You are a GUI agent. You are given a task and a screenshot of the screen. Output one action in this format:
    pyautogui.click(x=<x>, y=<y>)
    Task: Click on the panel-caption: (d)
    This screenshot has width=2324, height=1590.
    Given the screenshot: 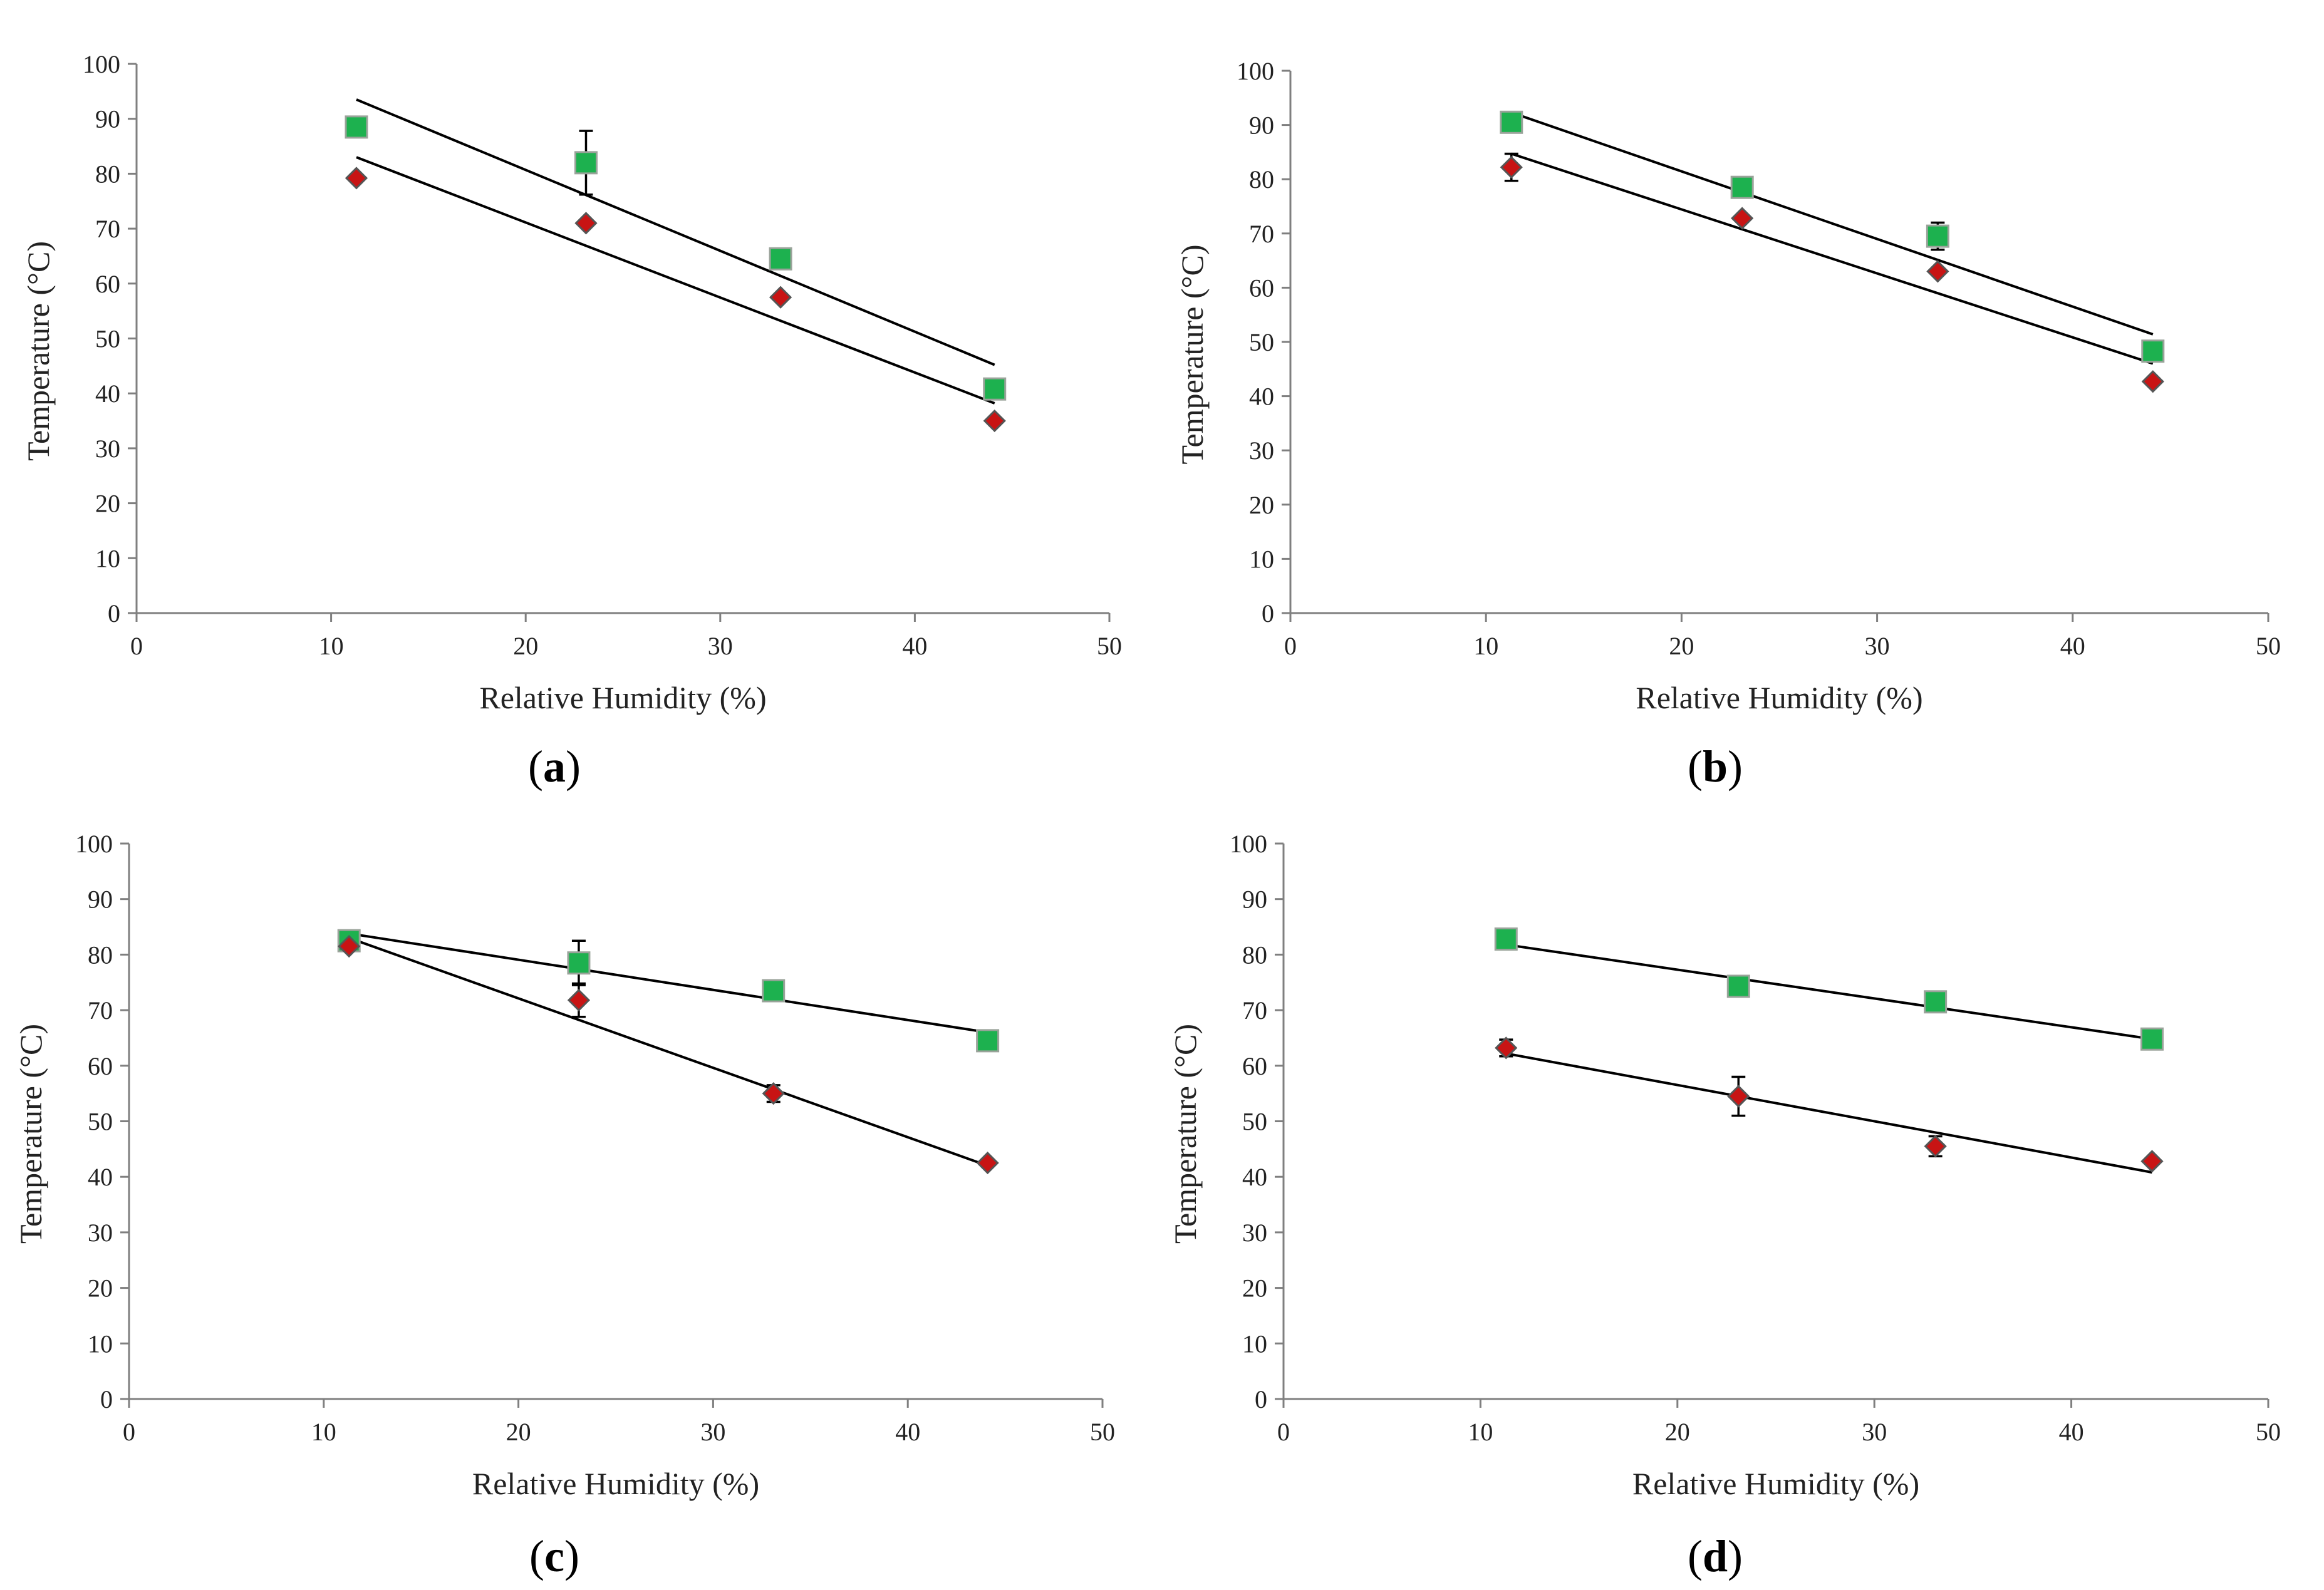 What is the action you would take?
    pyautogui.click(x=1715, y=1556)
    